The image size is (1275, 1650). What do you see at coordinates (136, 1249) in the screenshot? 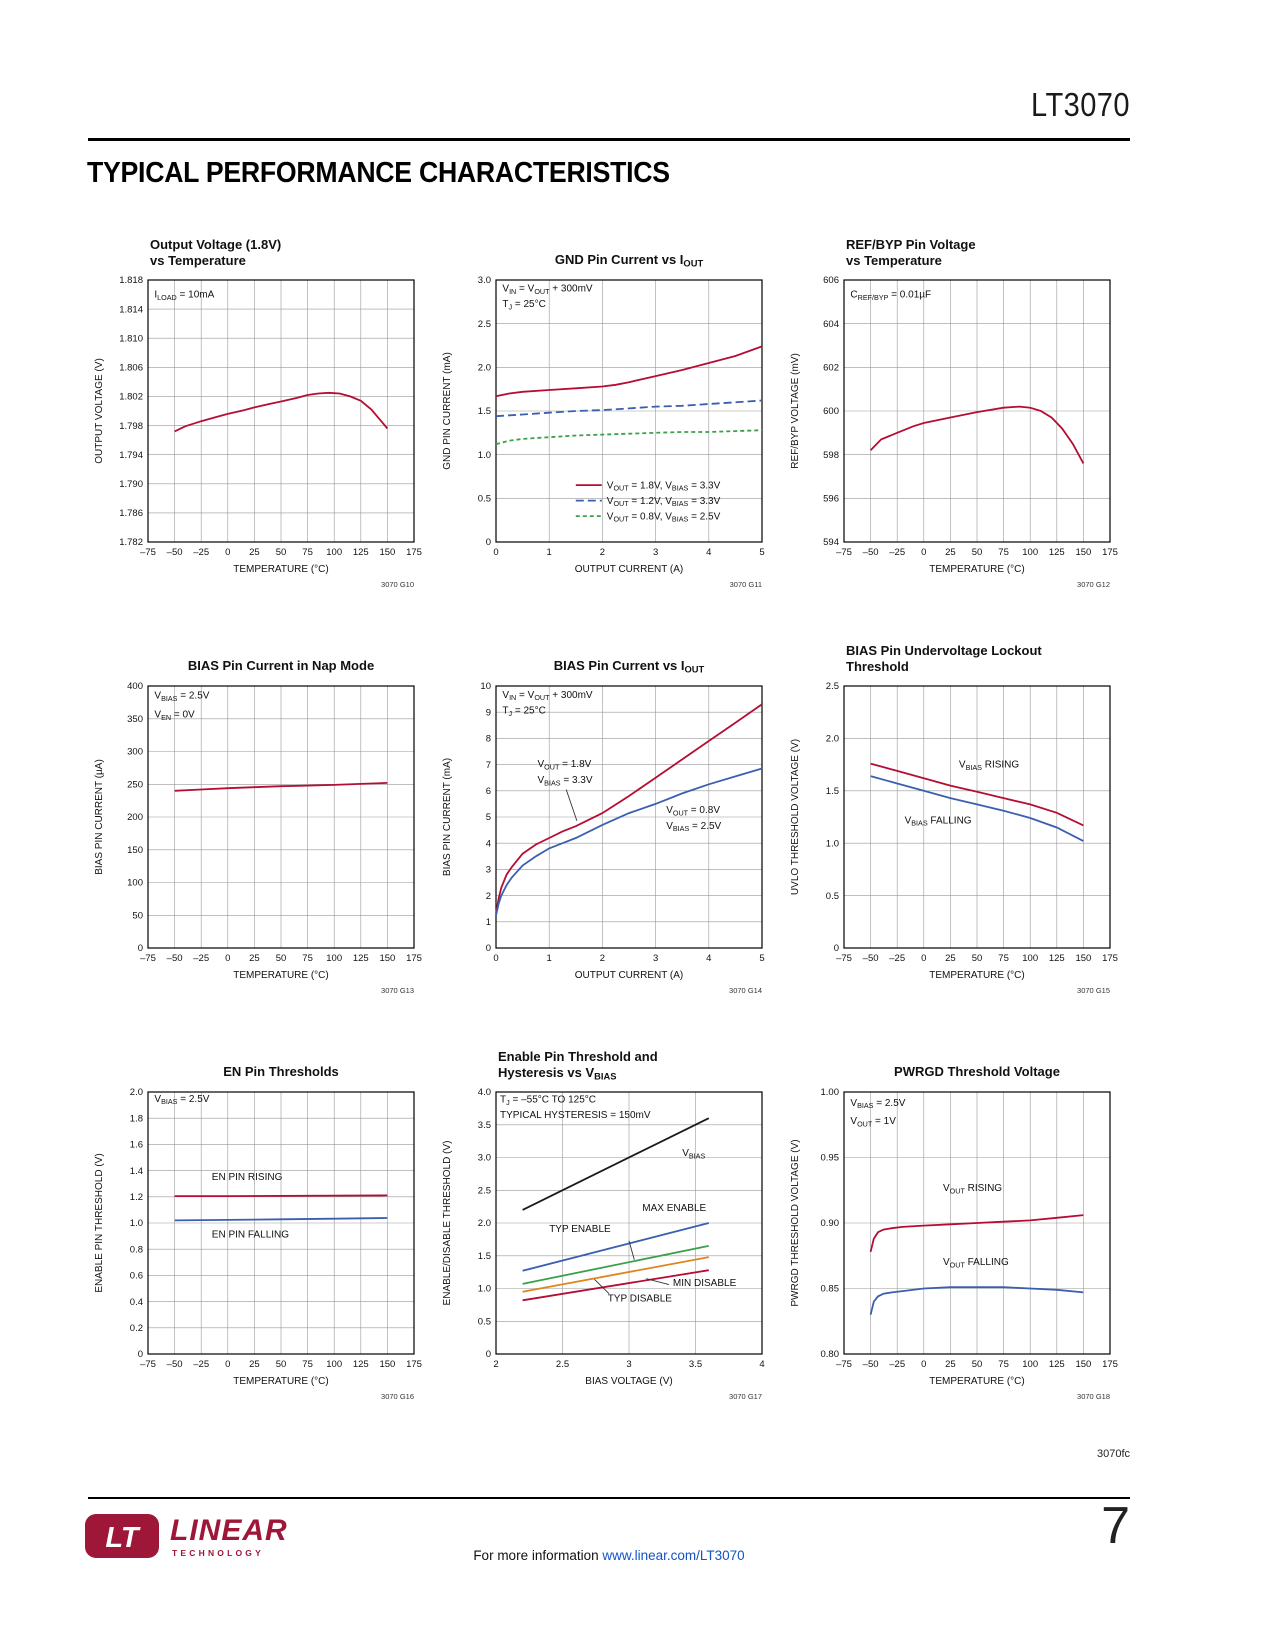
I see `y-tick-label: 0.8` at bounding box center [136, 1249].